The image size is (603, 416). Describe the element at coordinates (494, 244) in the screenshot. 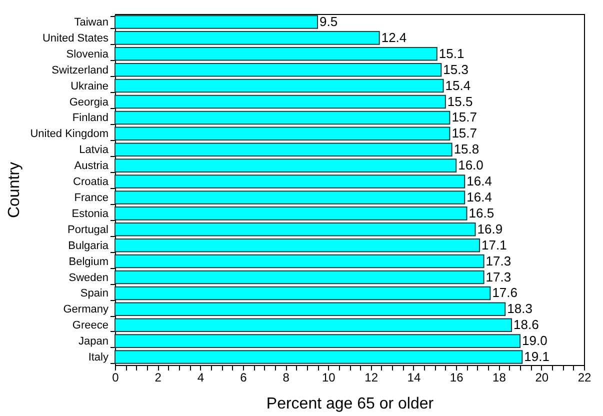

I see `data-label: 17.1` at that location.